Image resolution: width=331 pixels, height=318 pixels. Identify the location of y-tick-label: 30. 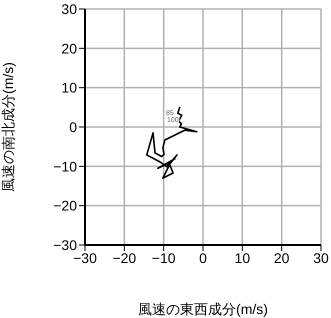
(69, 8).